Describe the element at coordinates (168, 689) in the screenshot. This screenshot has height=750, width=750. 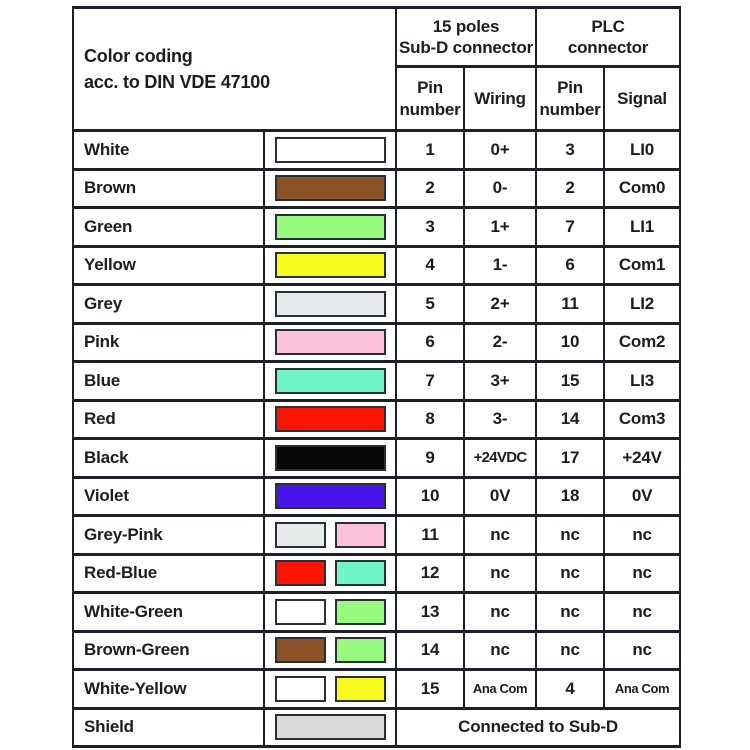
I see `color-name: White-Yellow` at that location.